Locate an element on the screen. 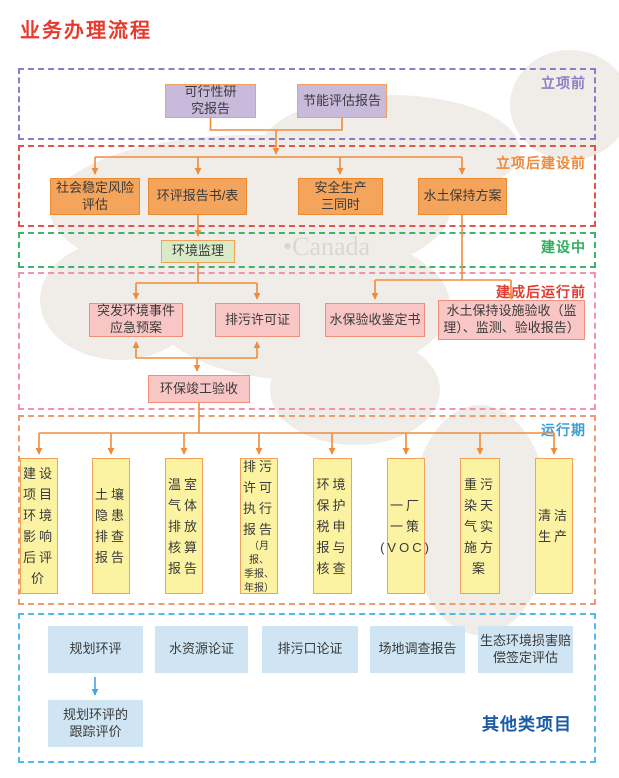 This screenshot has height=778, width=619. node-label: 环保竣工验收 is located at coordinates (198, 388).